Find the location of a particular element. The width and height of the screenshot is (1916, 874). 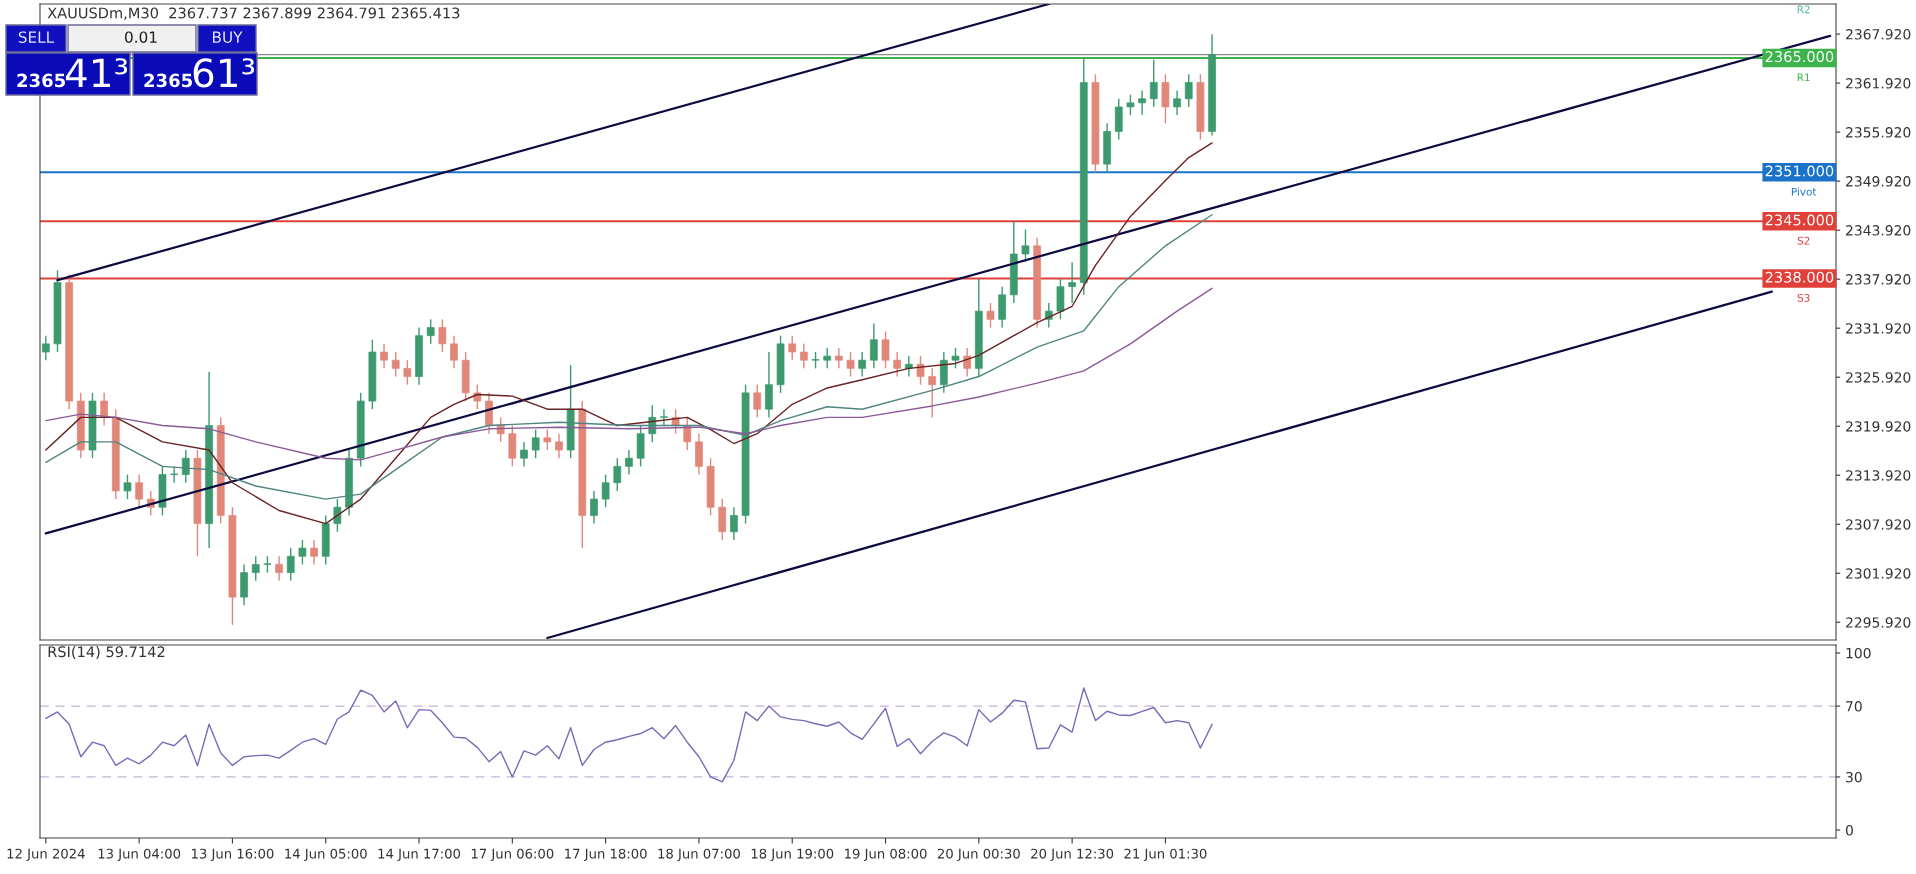

y-tick-label: 2367.920 is located at coordinates (1878, 34).